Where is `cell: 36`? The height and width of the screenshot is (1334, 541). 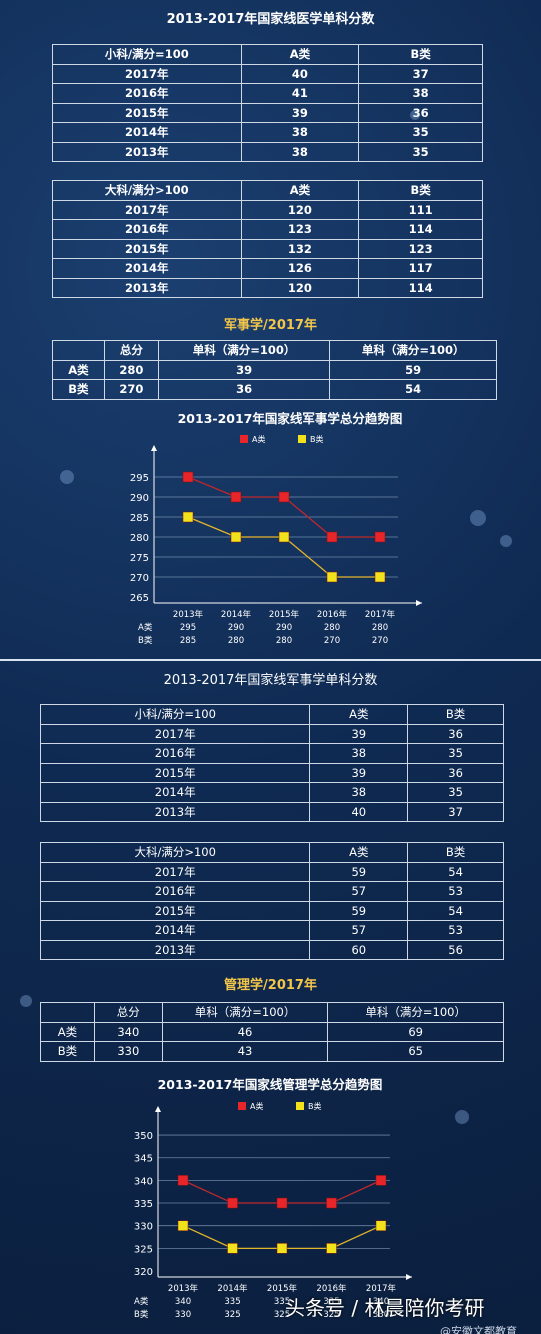 cell: 36 is located at coordinates (420, 112).